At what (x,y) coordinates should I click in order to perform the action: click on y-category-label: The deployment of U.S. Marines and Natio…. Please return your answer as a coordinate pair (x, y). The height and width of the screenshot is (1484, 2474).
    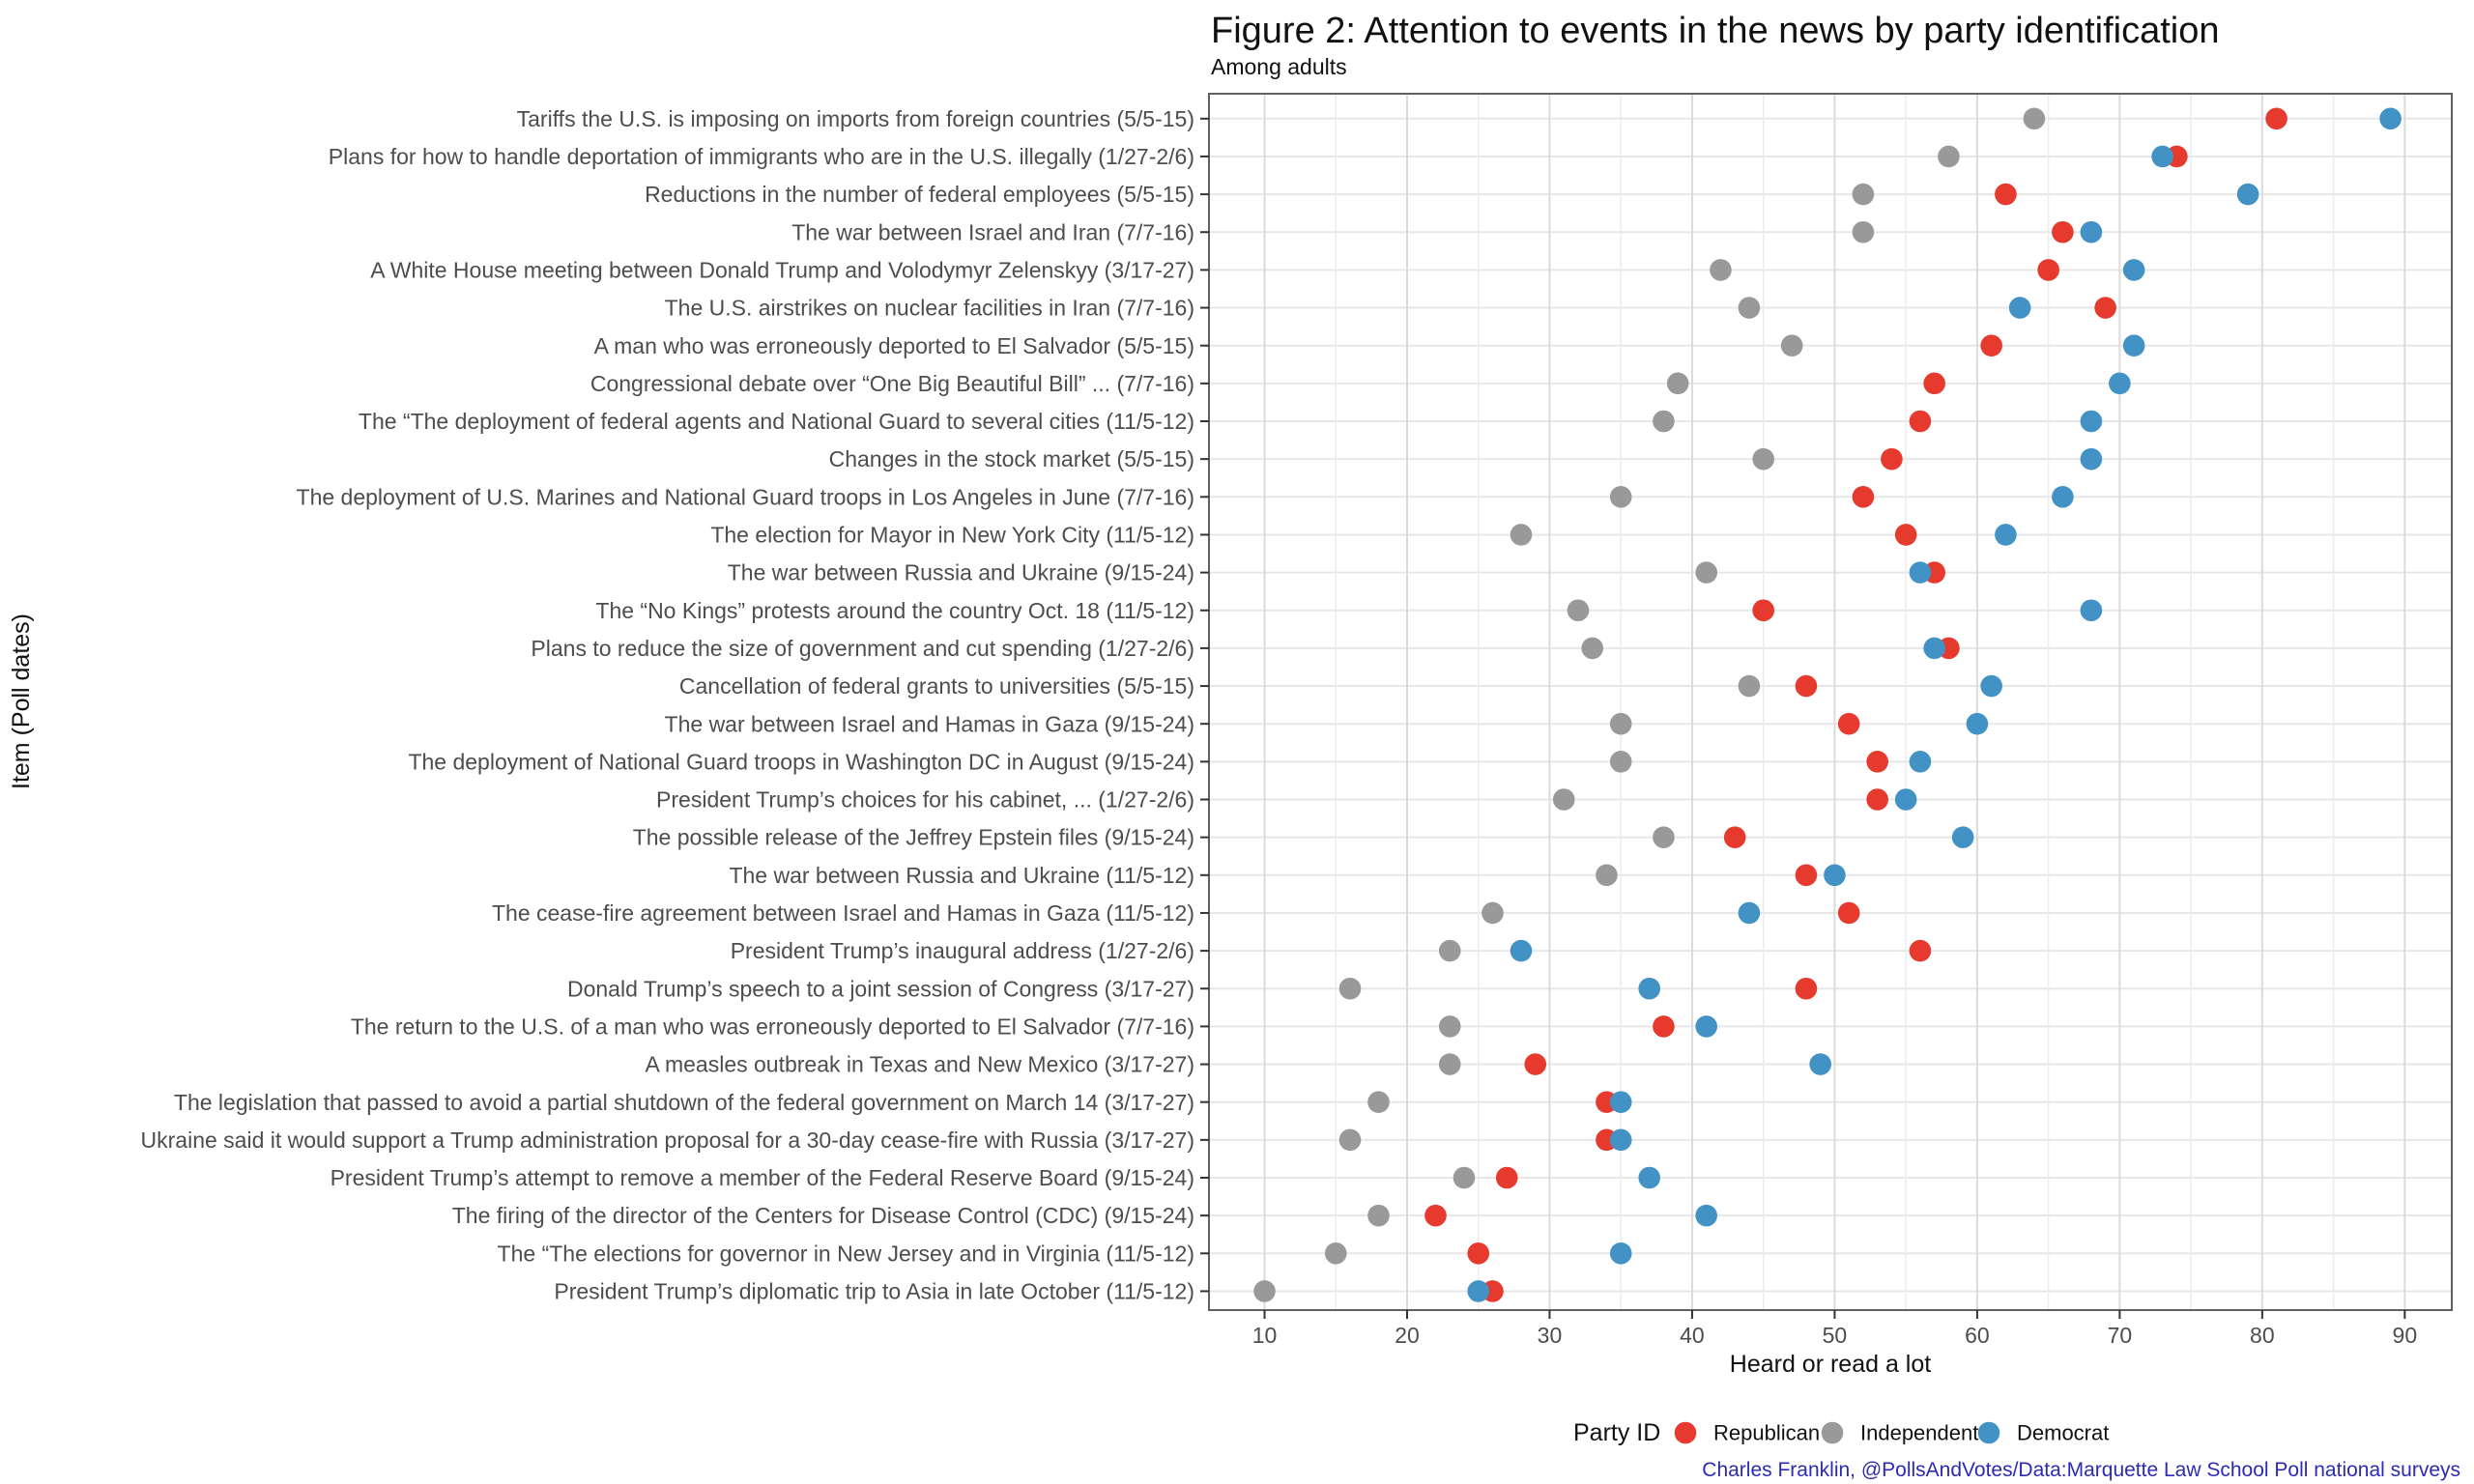
    Looking at the image, I should click on (745, 496).